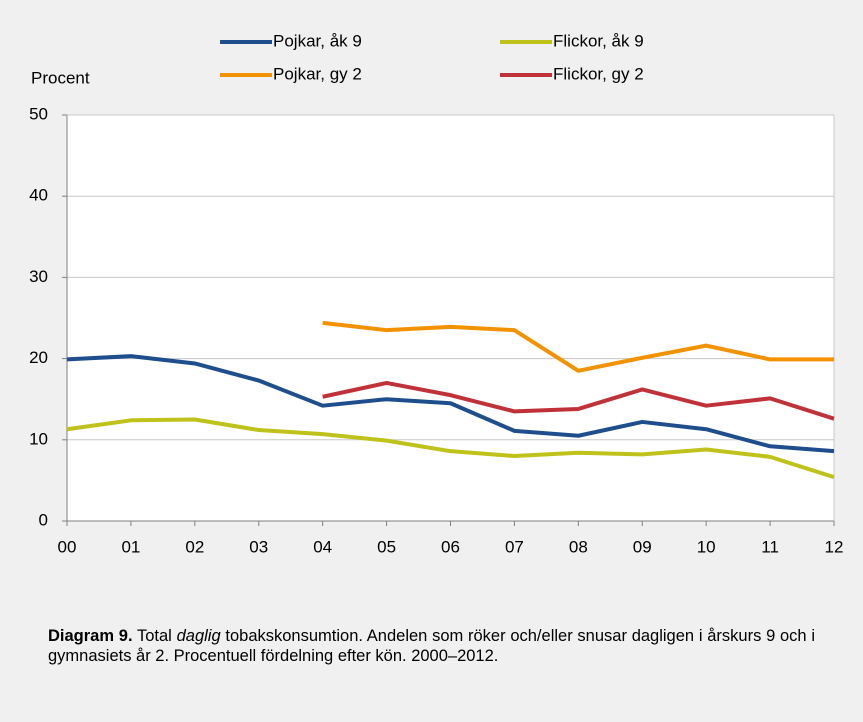  I want to click on x-tick-label: 03, so click(258, 546).